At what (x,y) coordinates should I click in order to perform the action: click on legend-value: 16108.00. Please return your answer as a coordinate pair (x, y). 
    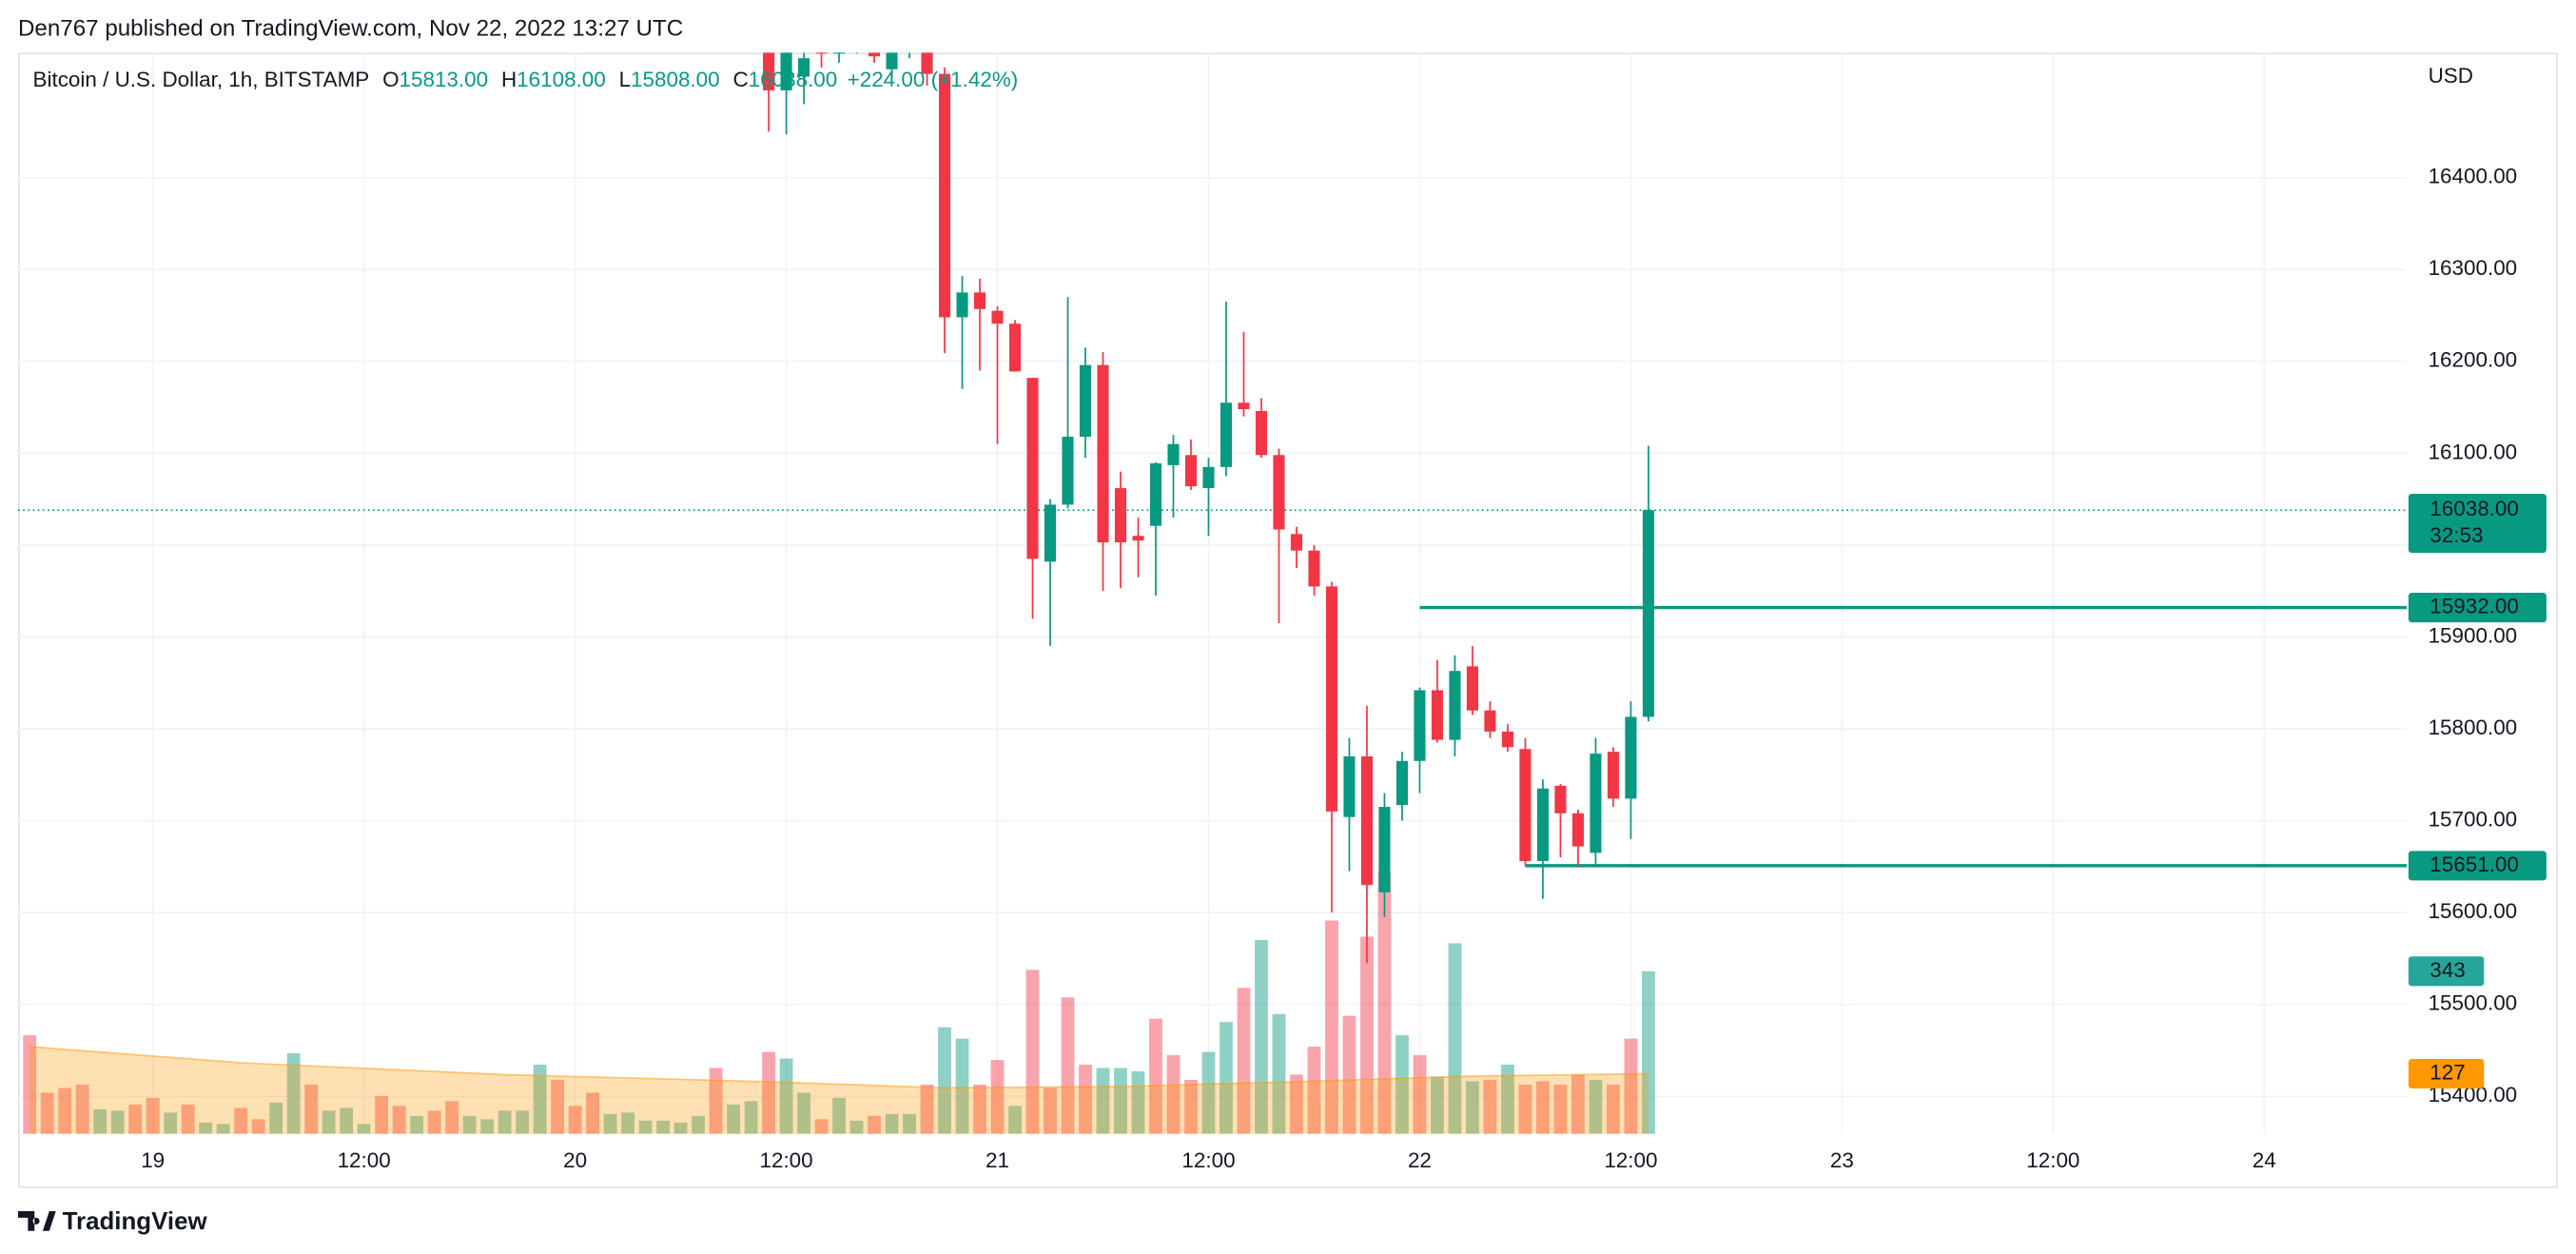
    Looking at the image, I should click on (561, 79).